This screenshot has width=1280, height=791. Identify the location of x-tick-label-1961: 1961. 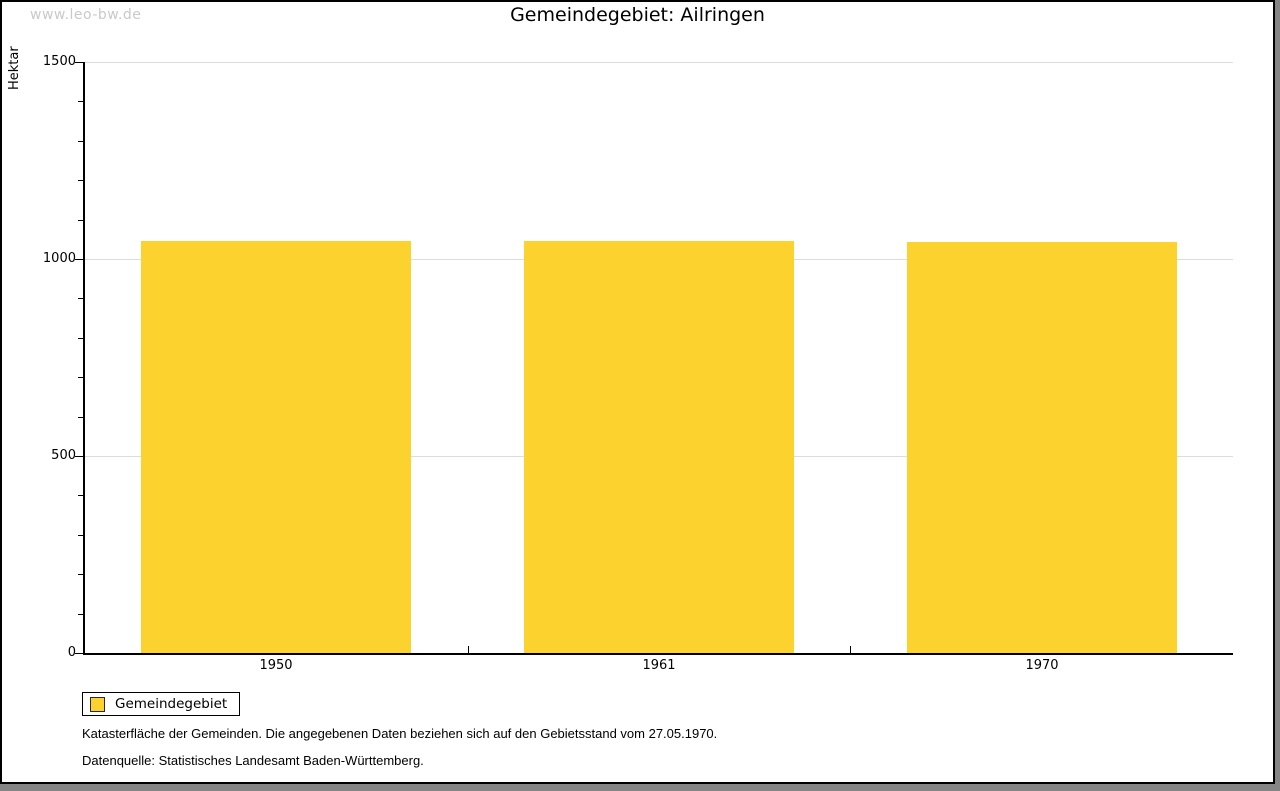
(659, 665).